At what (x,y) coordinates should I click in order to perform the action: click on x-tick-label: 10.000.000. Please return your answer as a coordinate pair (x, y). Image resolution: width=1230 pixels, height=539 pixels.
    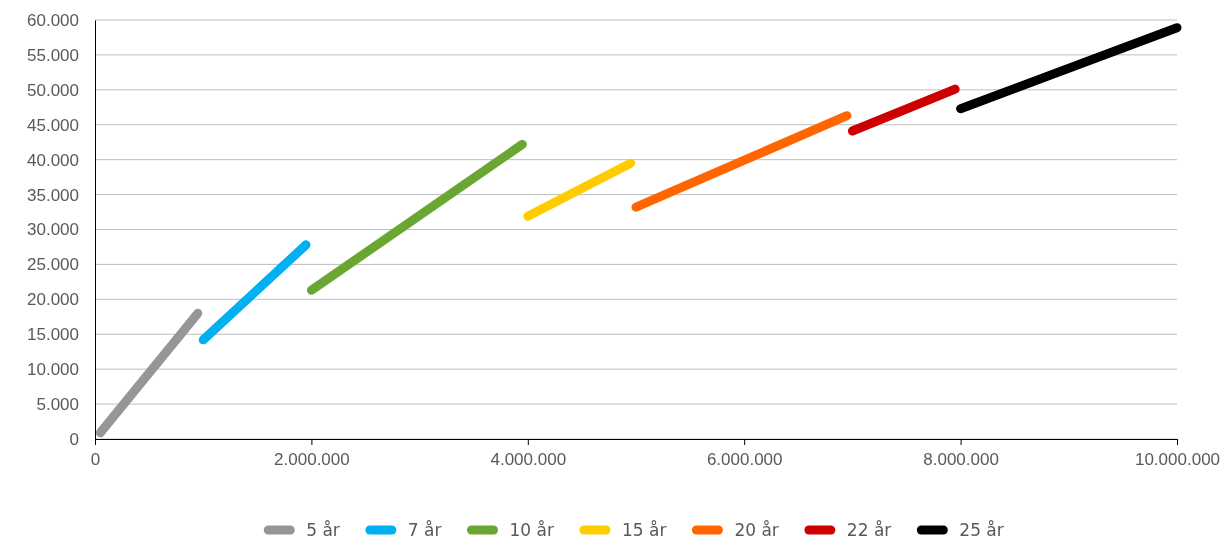
    Looking at the image, I should click on (1177, 460).